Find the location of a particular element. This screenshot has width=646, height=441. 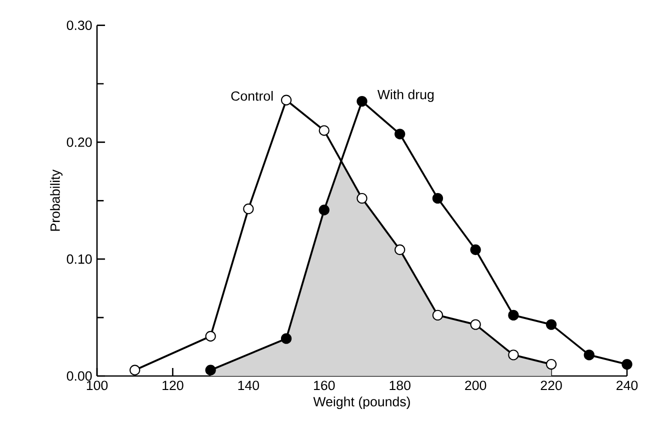

series-label: Control is located at coordinates (252, 95).